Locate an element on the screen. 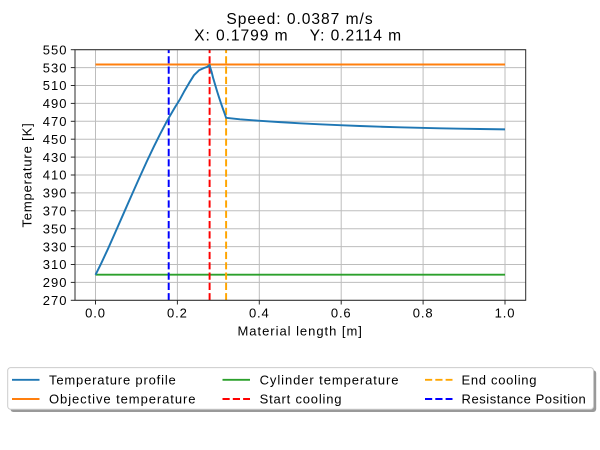 The height and width of the screenshot is (450, 600). svg-text: Material length [m] is located at coordinates (300, 331).